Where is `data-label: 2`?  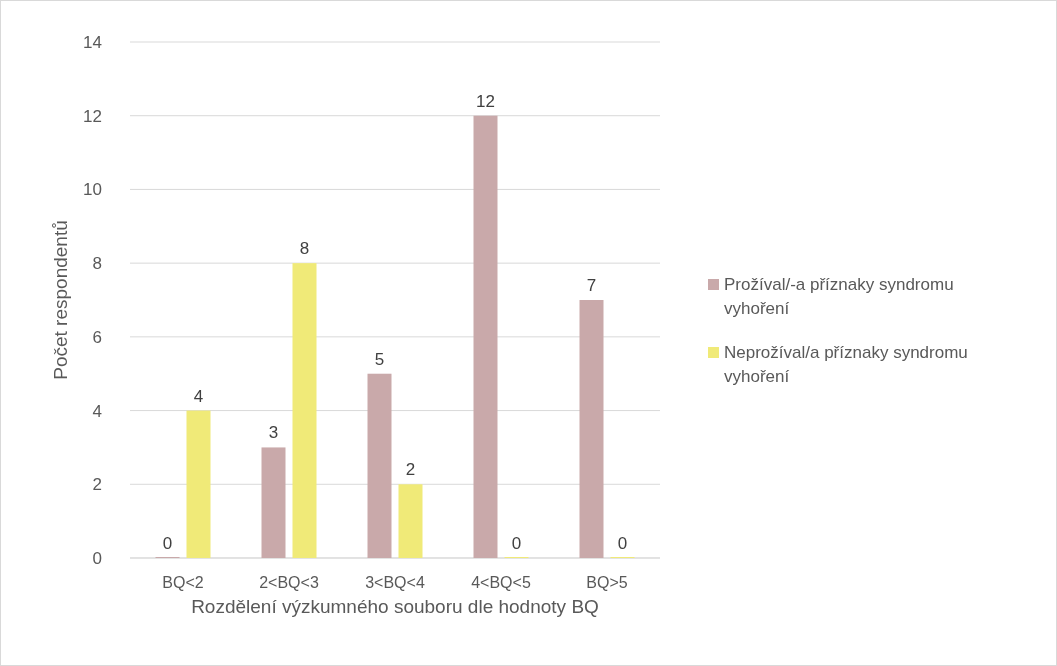 data-label: 2 is located at coordinates (410, 470).